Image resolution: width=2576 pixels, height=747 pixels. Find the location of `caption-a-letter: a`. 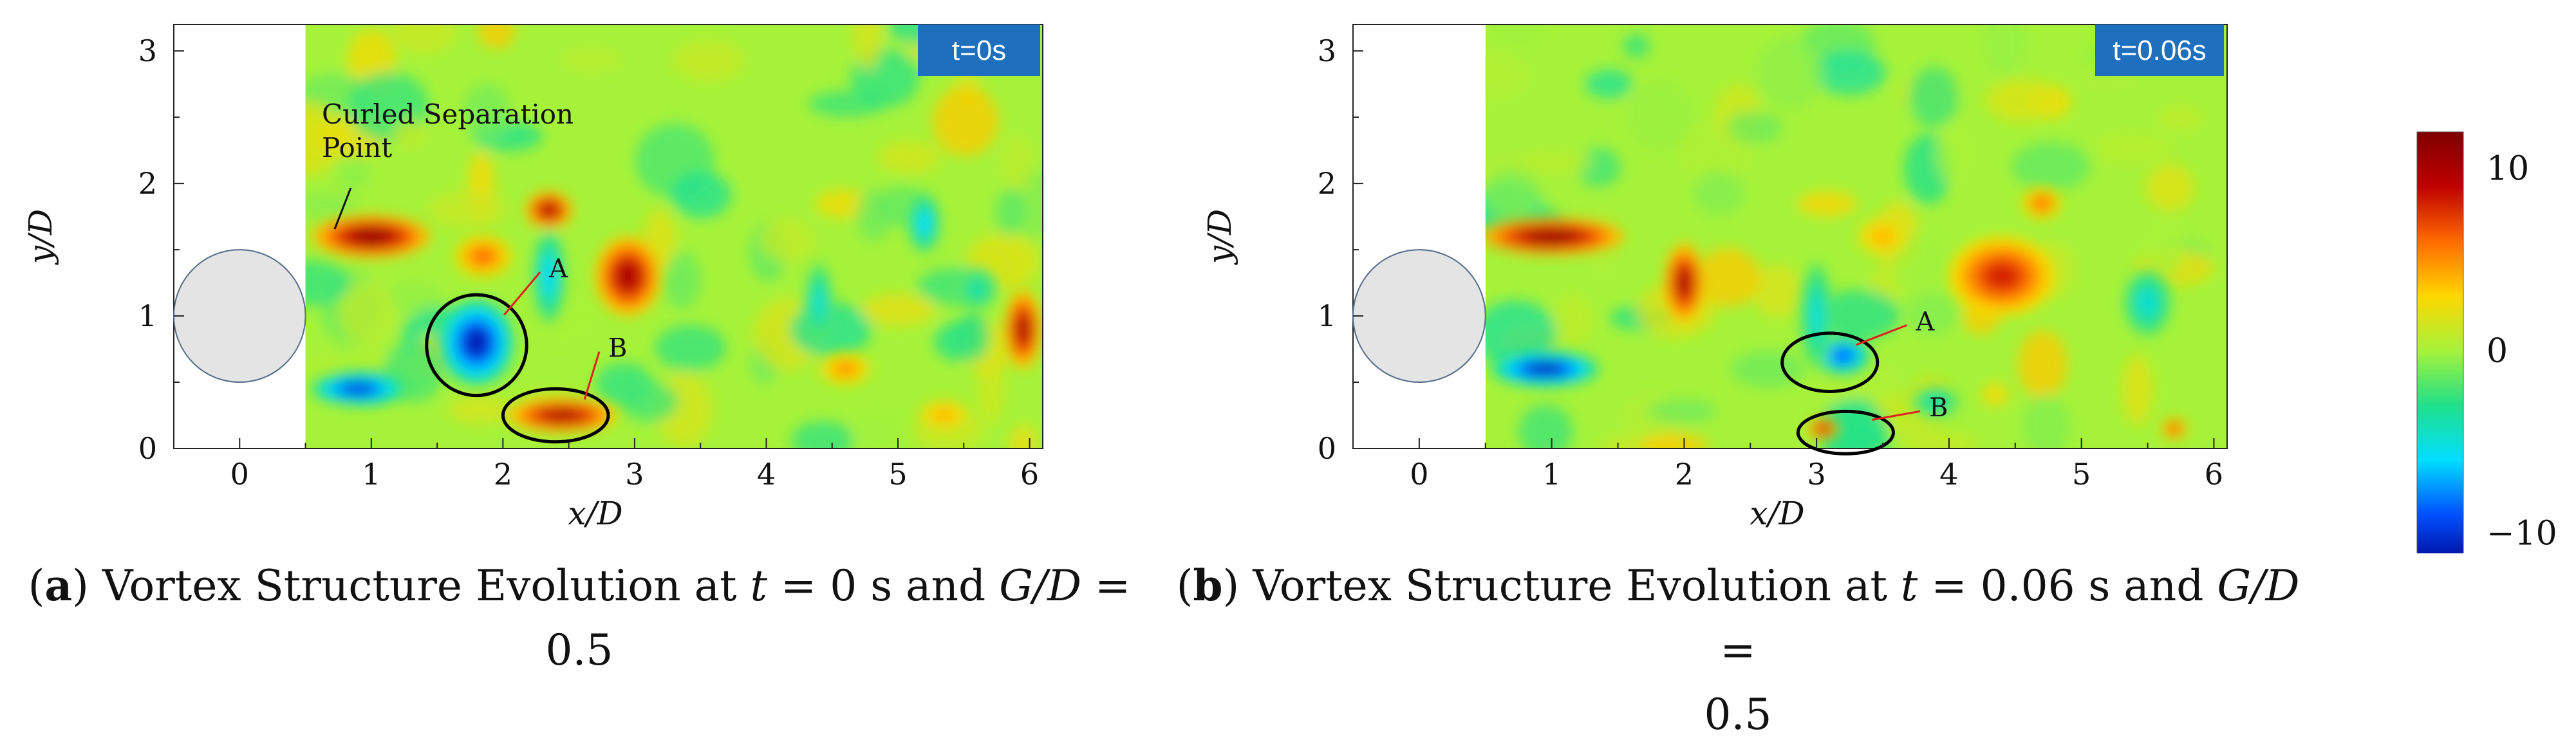

caption-a-letter: a is located at coordinates (58, 585).